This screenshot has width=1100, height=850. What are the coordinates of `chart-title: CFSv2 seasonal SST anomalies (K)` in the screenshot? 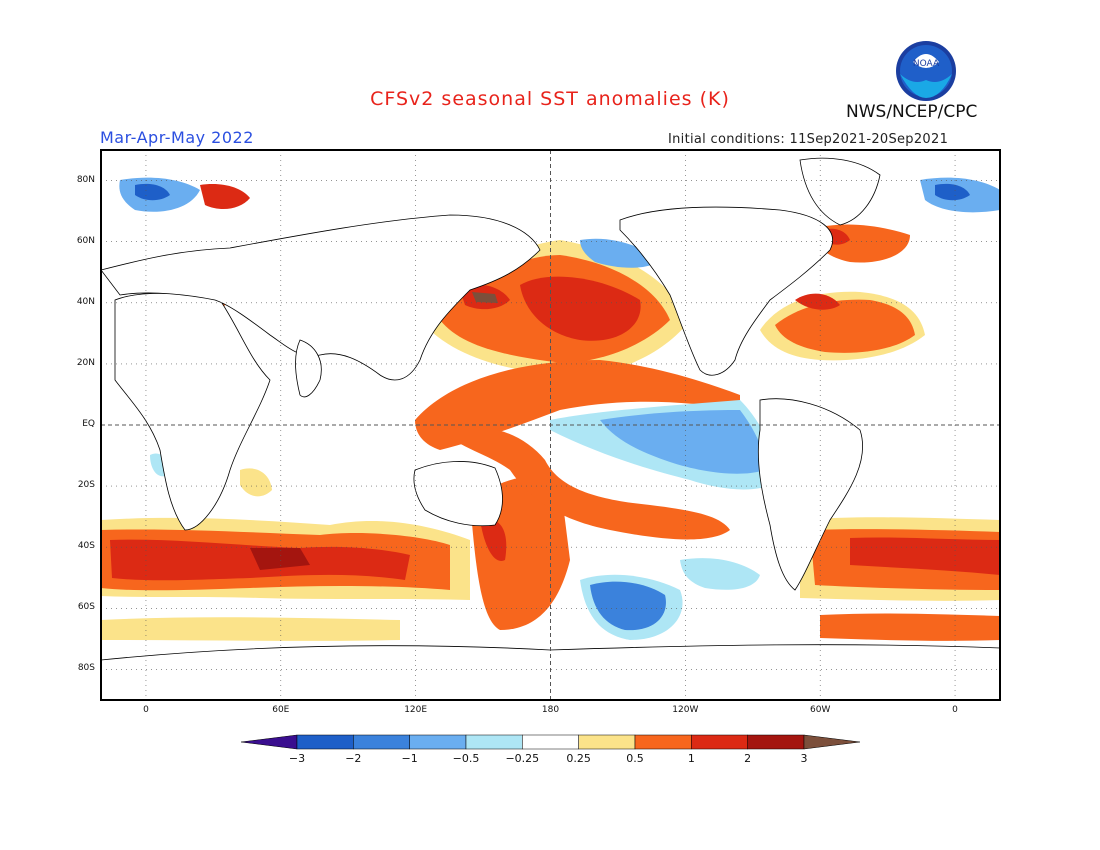 It's located at (550, 99).